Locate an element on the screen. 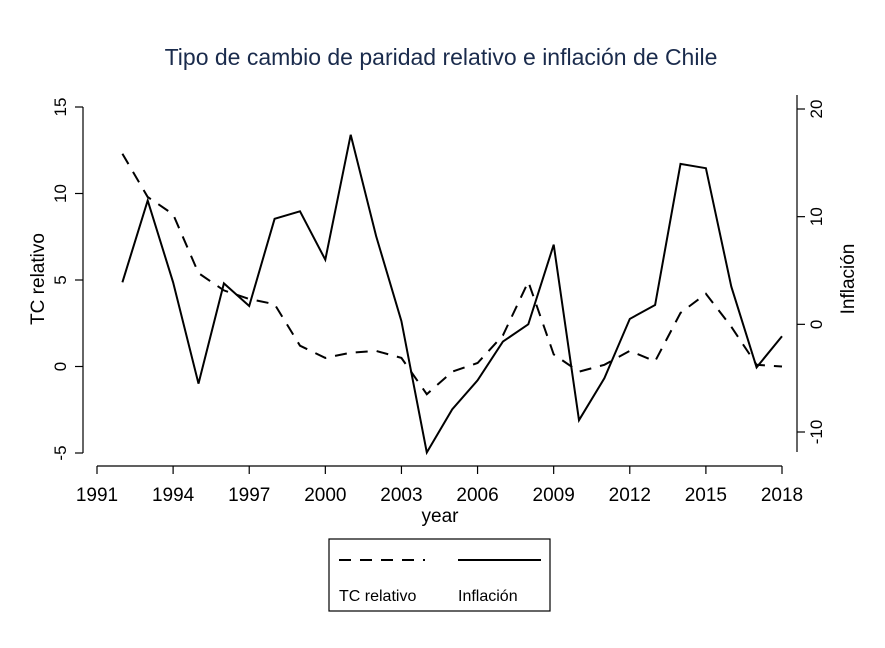 The width and height of the screenshot is (885, 648). x-tick-label: 2009 is located at coordinates (554, 495).